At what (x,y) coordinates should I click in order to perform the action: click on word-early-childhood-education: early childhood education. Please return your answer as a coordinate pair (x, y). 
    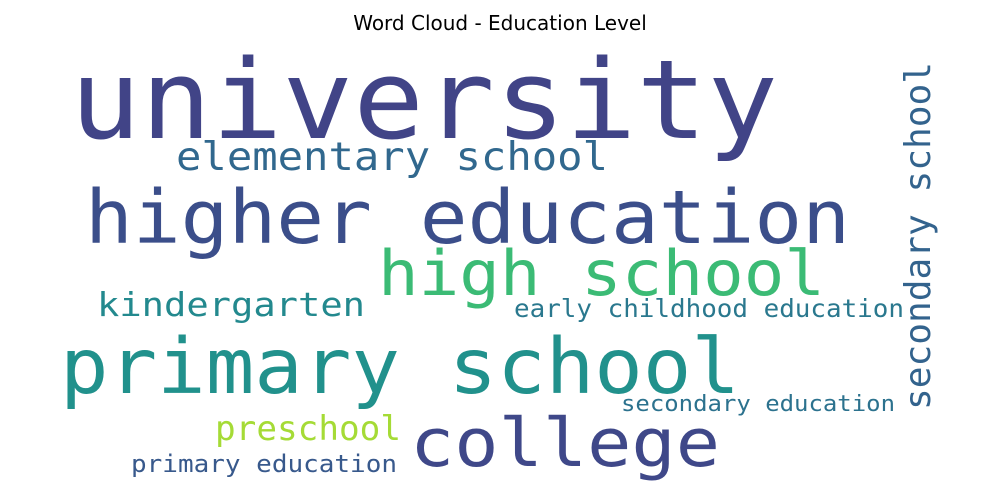
    Looking at the image, I should click on (709, 308).